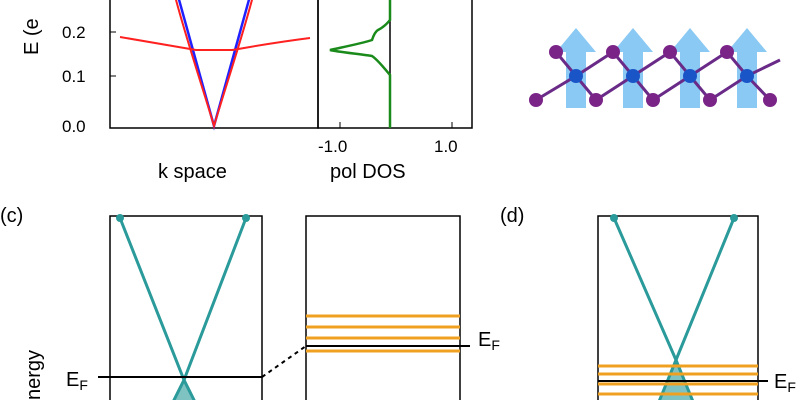  I want to click on cone-endpoint-left, so click(120, 218).